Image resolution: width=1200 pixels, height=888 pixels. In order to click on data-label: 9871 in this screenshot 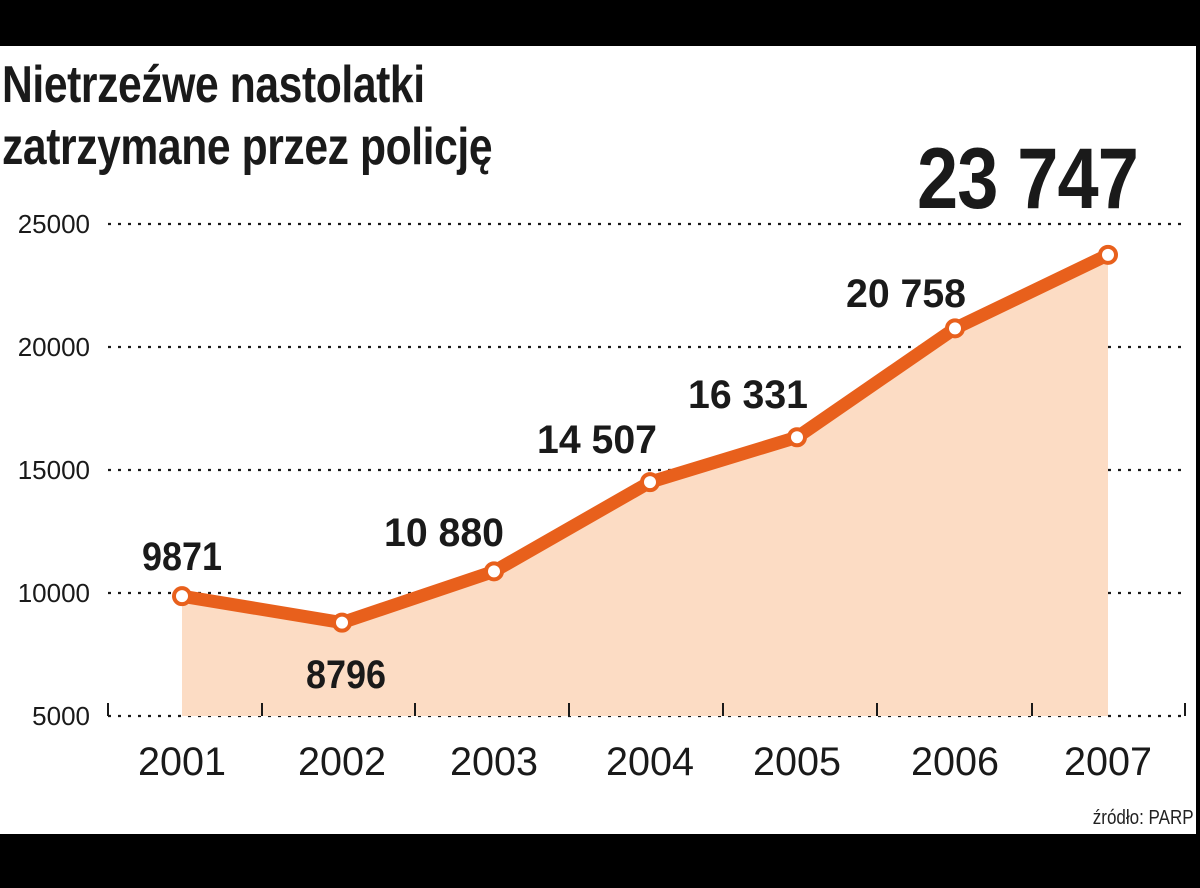, I will do `click(182, 557)`.